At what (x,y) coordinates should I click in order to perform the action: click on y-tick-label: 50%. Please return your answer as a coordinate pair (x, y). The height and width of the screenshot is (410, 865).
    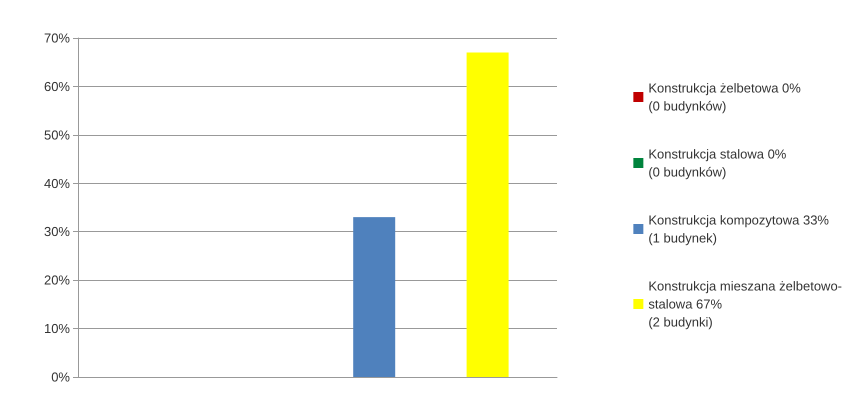
    Looking at the image, I should click on (57, 134).